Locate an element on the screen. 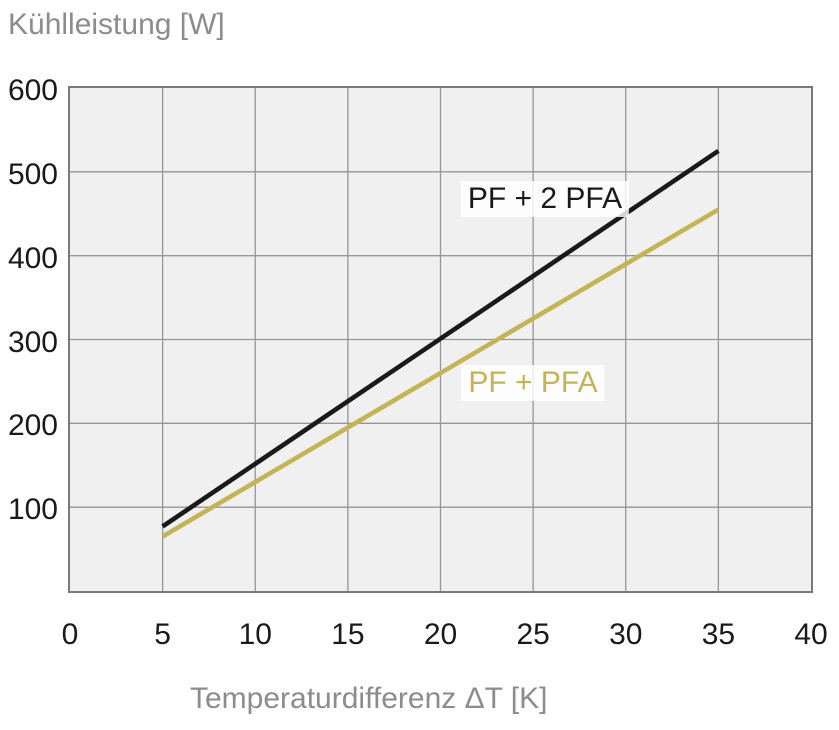  y-tick-label: 500 is located at coordinates (32, 174).